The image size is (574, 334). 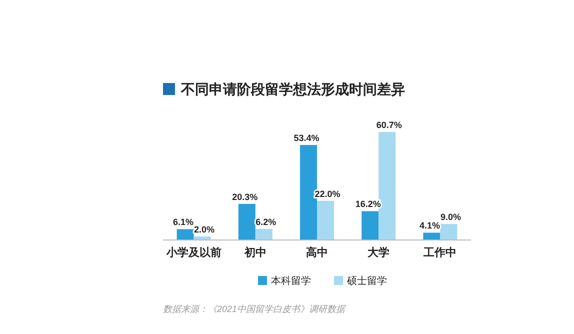 I want to click on data-label: 2.0%, so click(x=204, y=229).